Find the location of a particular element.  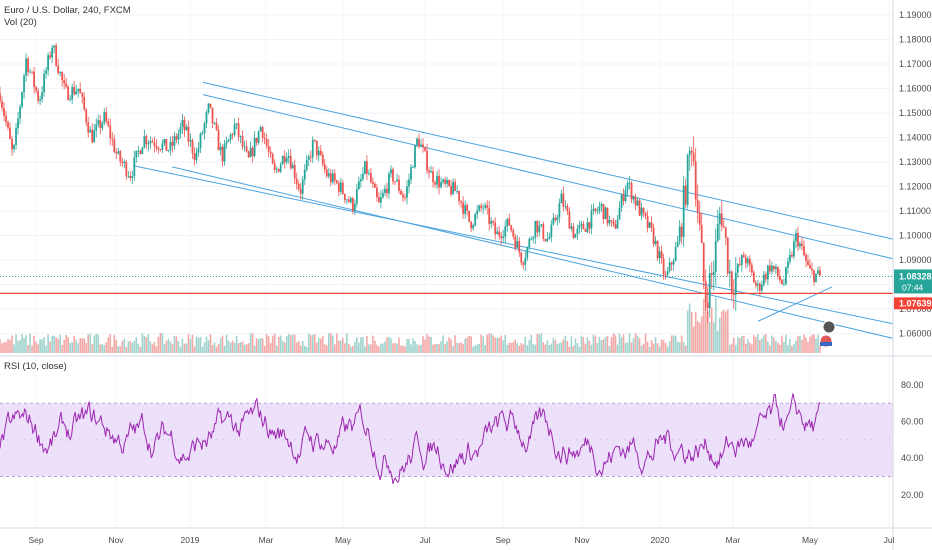

time-tick-label: 2019 is located at coordinates (190, 540).